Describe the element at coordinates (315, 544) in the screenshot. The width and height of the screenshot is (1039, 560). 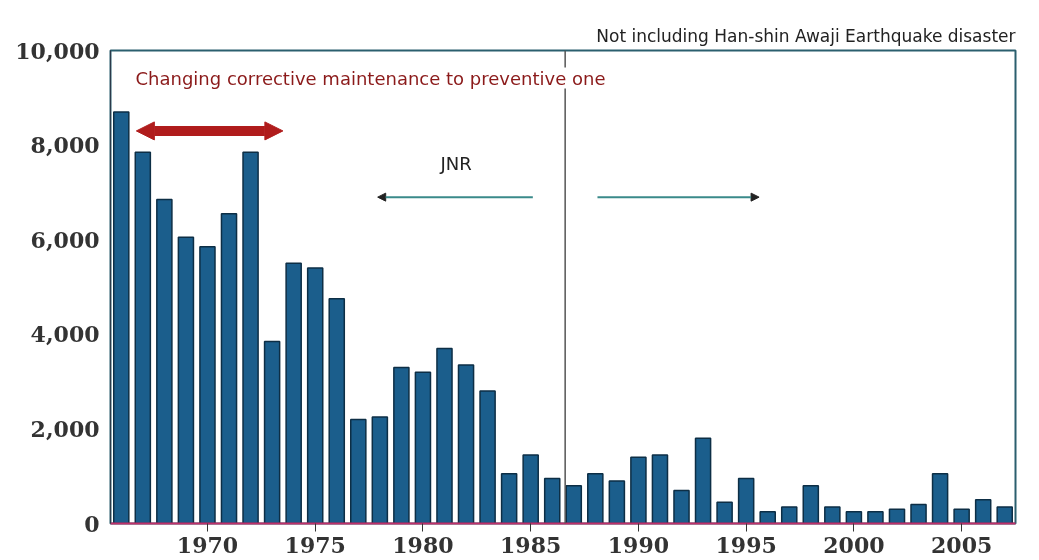
I see `x-tick-label: 1975` at that location.